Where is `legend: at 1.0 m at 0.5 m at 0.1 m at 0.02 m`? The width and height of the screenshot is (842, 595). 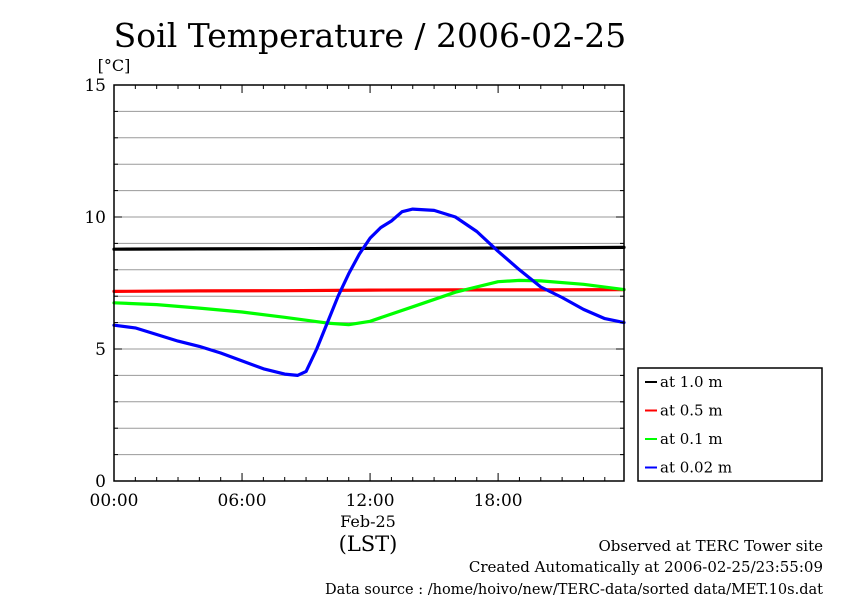
legend: at 1.0 m at 0.5 m at 0.1 m at 0.02 m is located at coordinates (730, 424).